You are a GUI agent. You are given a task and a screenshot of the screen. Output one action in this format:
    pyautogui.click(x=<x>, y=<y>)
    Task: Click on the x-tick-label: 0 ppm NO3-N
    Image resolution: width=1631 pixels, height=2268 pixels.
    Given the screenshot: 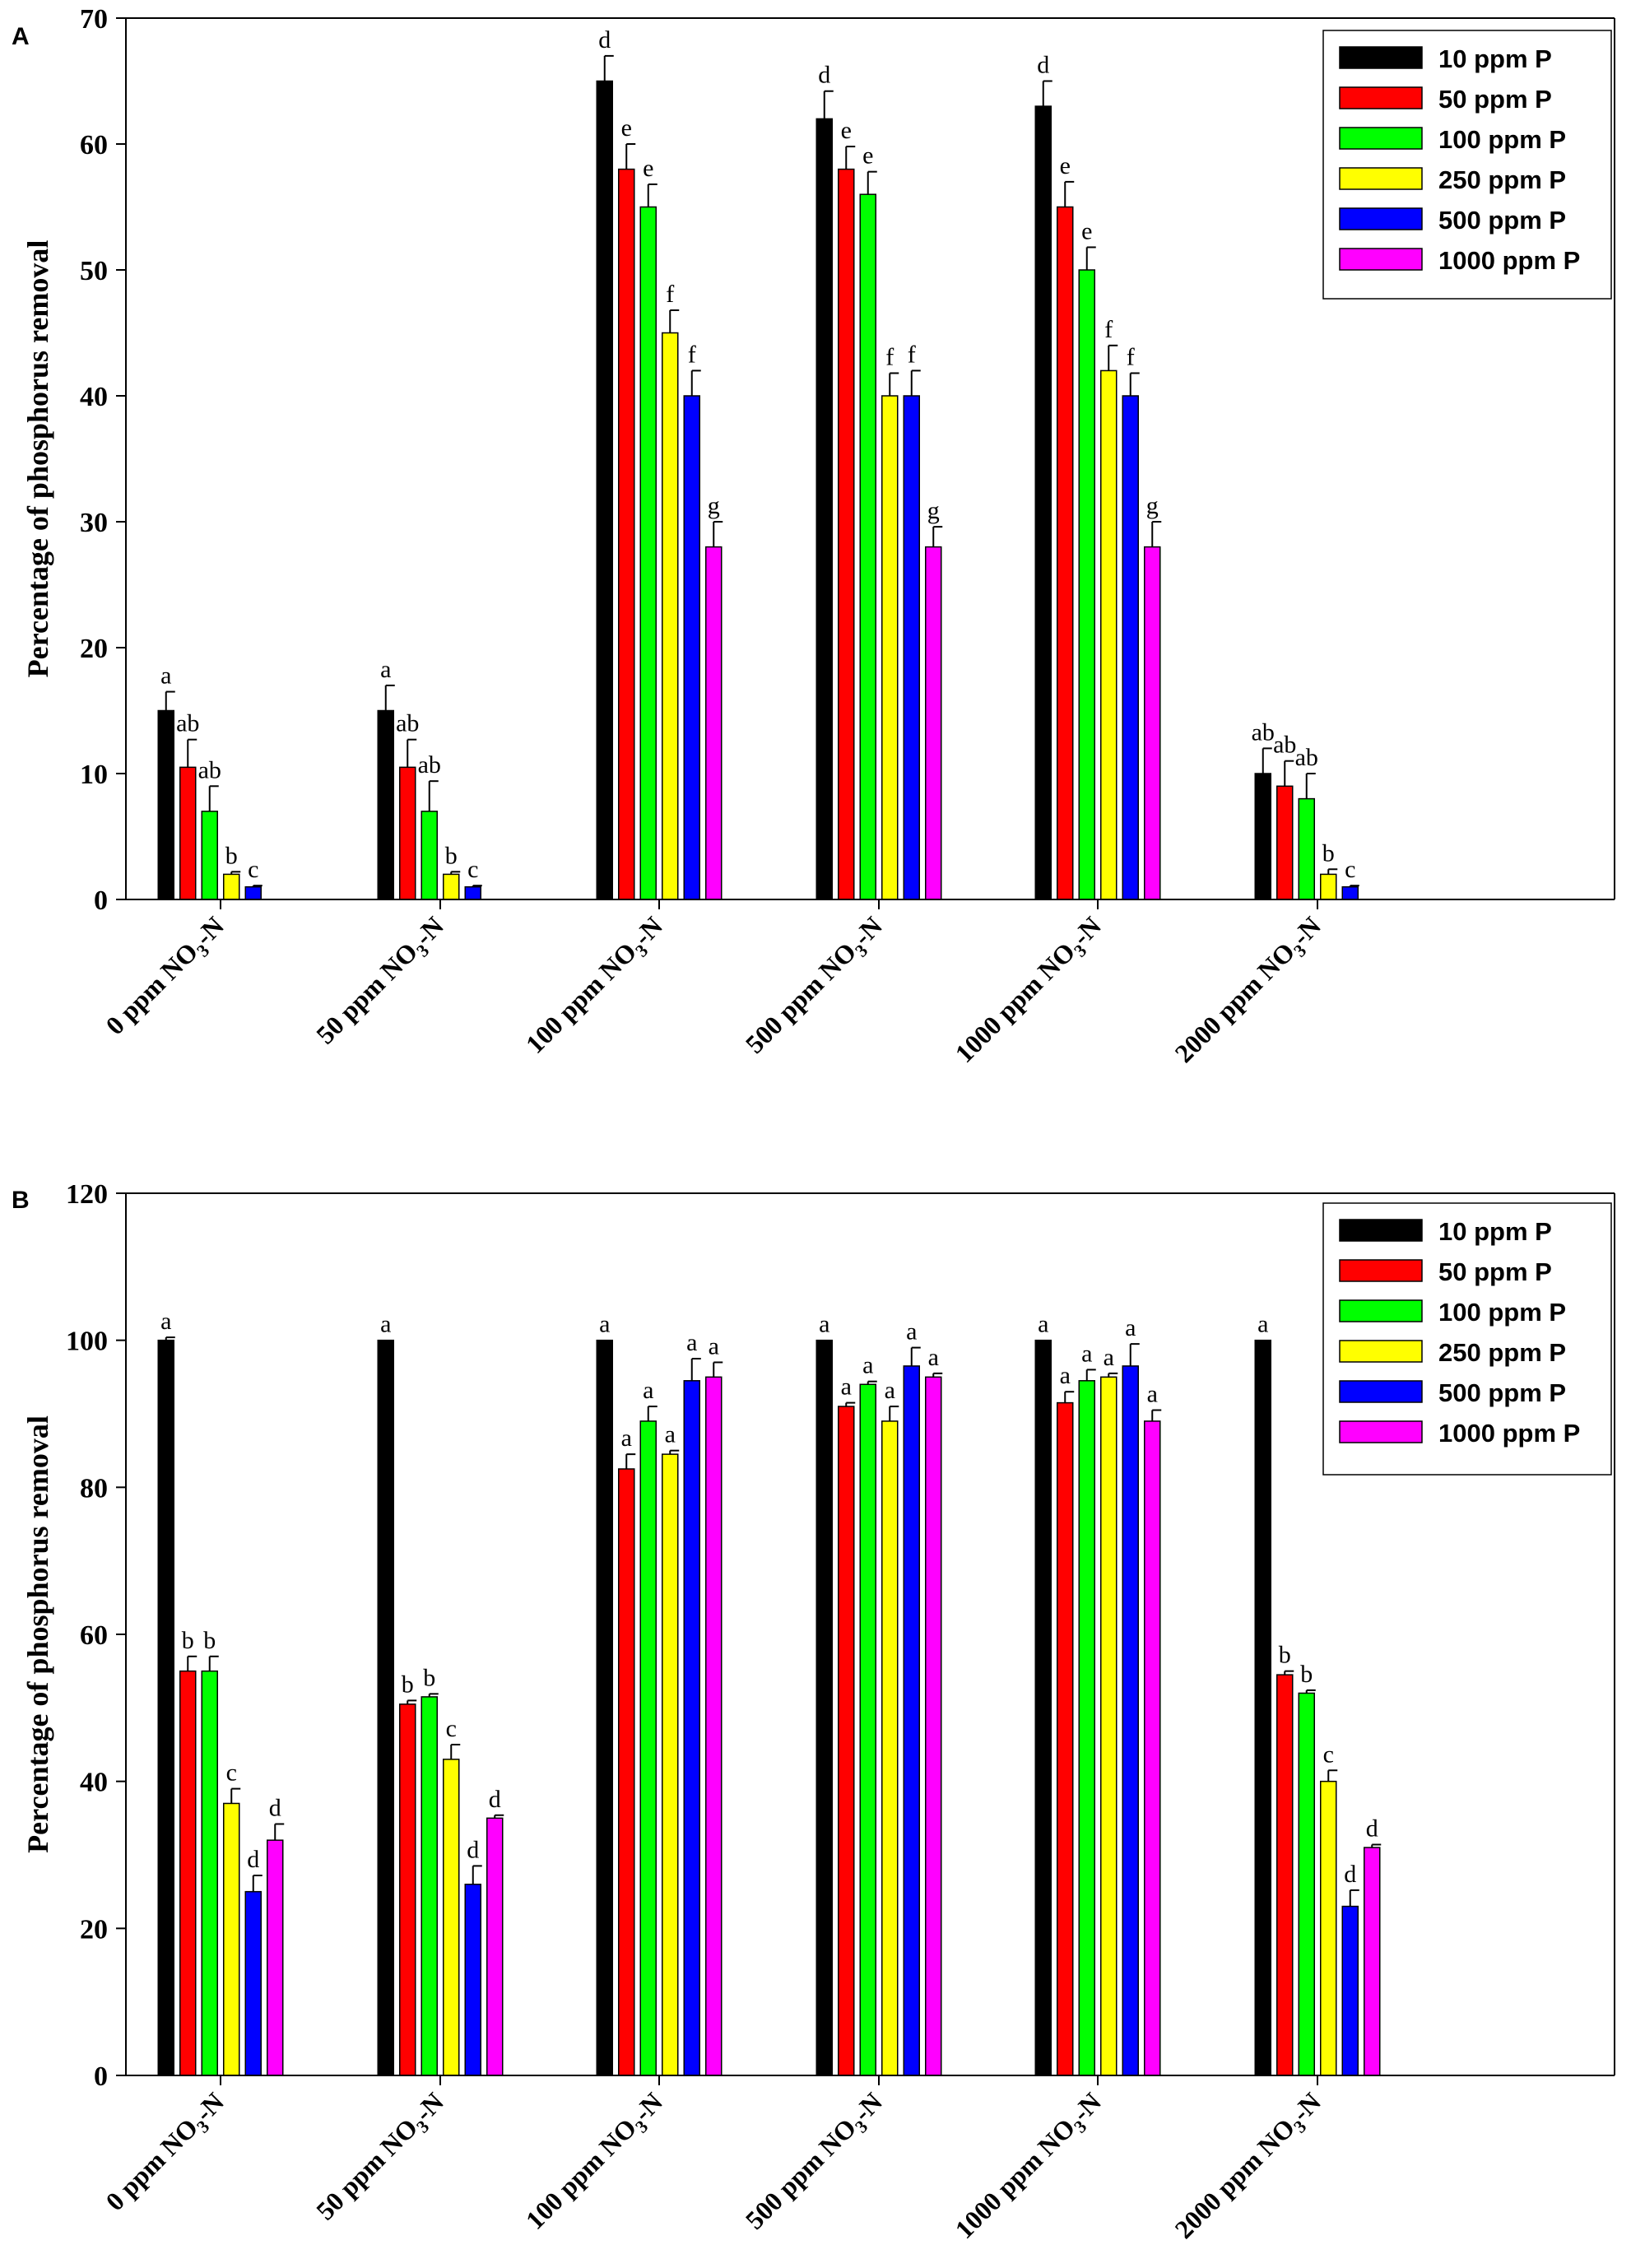 What is the action you would take?
    pyautogui.click(x=167, y=2152)
    